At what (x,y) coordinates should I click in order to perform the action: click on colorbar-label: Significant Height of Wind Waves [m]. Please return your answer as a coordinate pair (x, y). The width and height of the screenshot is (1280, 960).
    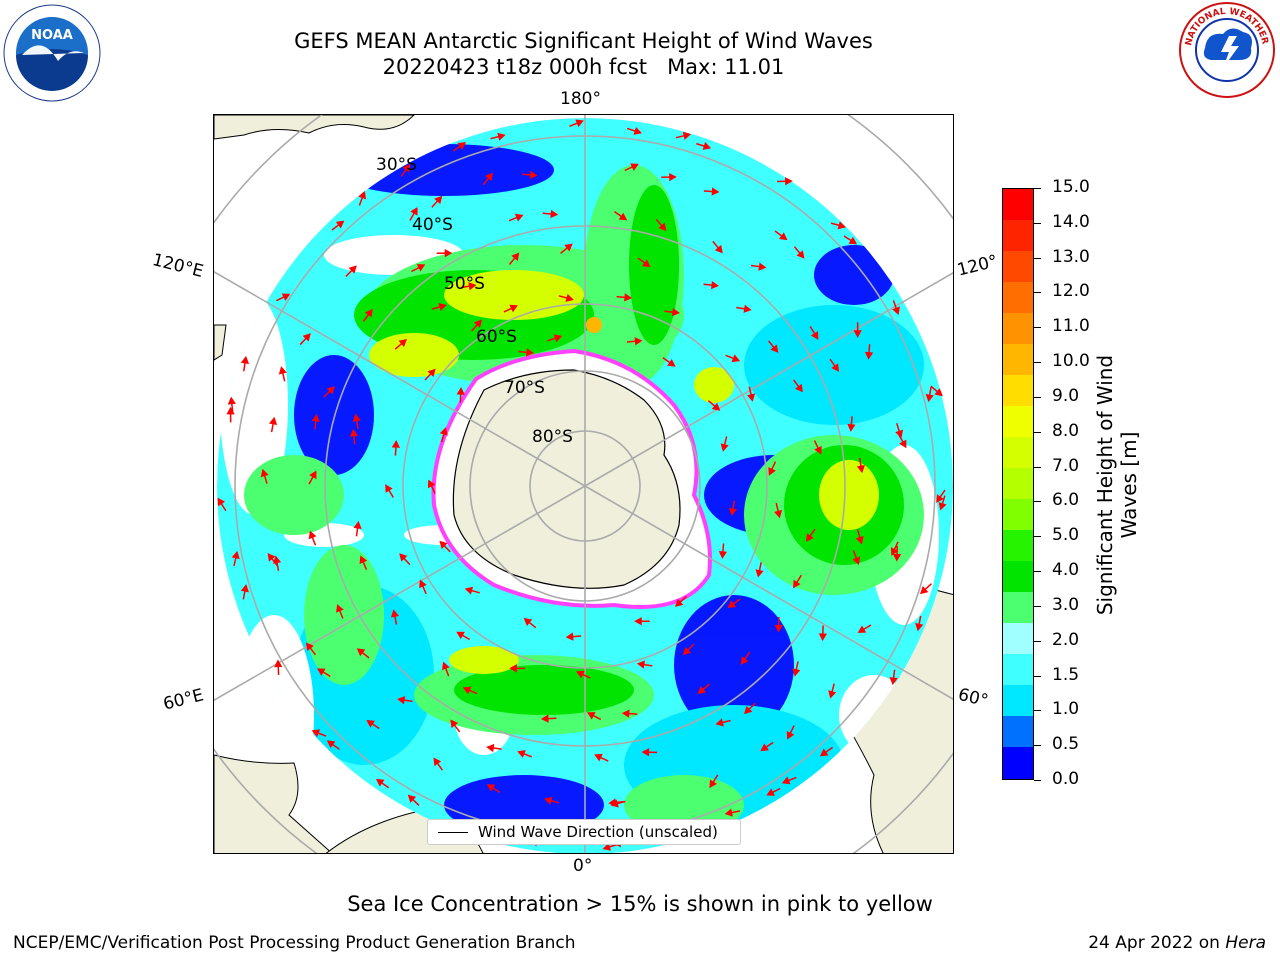
    Looking at the image, I should click on (1117, 485).